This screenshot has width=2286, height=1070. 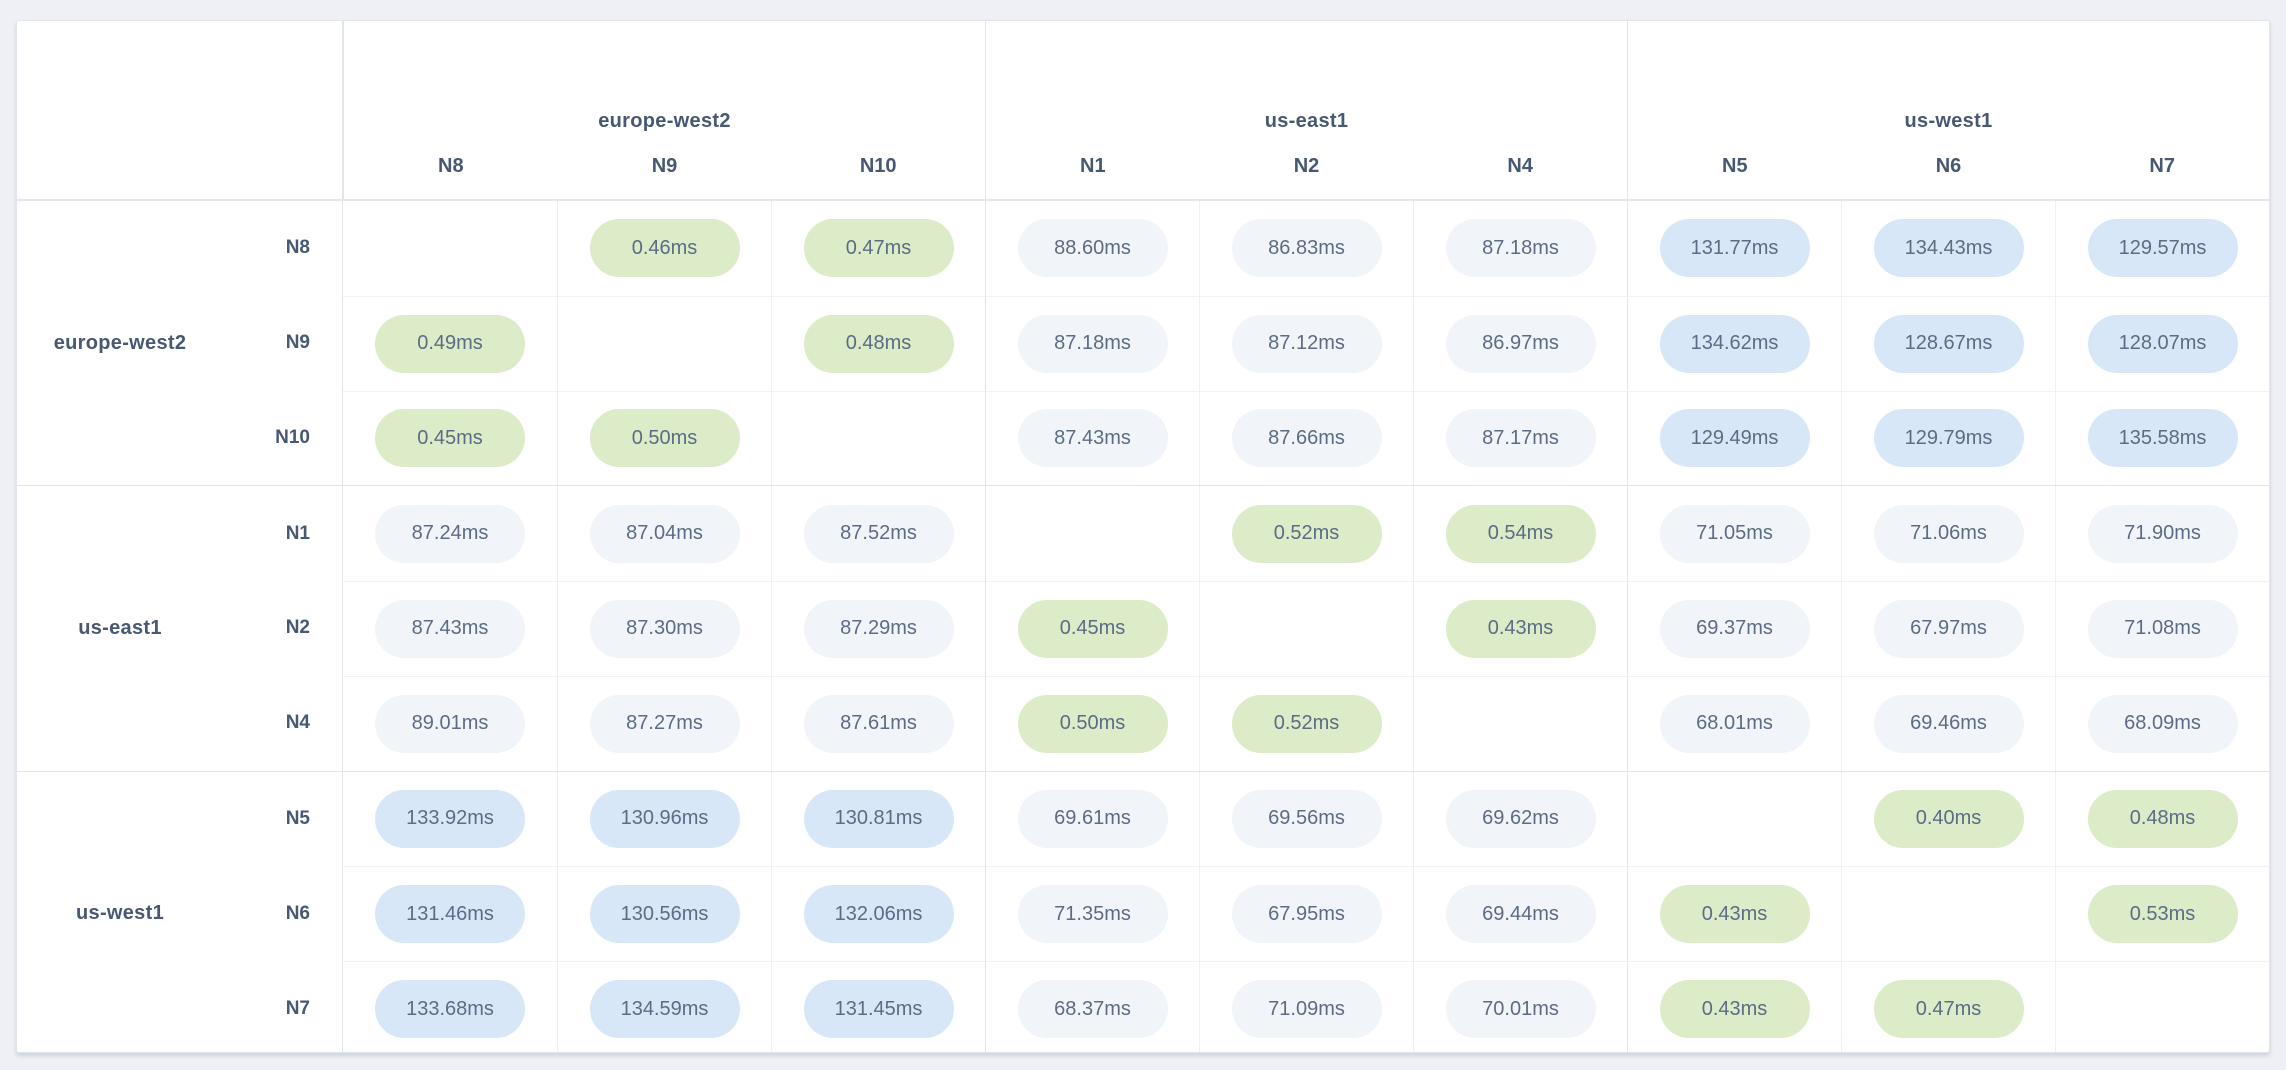 I want to click on latency-pill-N5-N10: 130.81ms, so click(x=878, y=818).